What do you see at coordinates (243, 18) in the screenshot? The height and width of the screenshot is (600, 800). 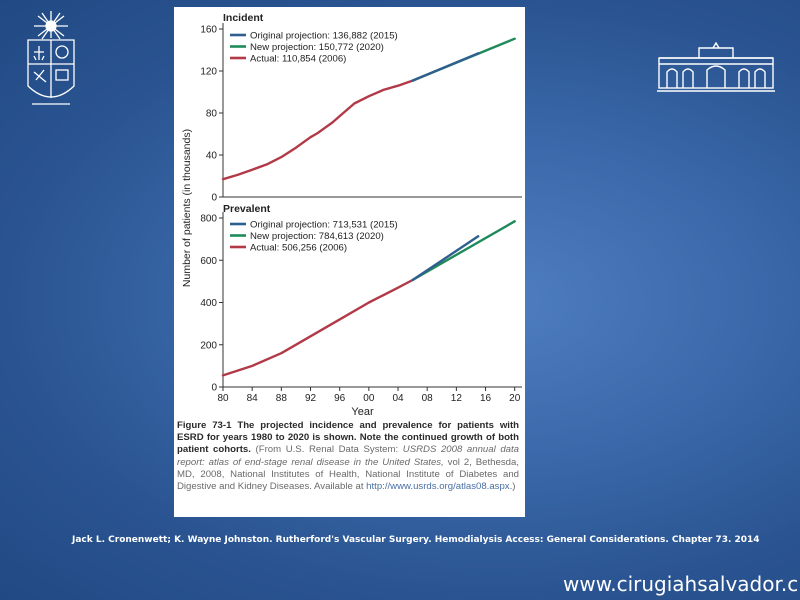 I see `panel-title-0: Incident` at bounding box center [243, 18].